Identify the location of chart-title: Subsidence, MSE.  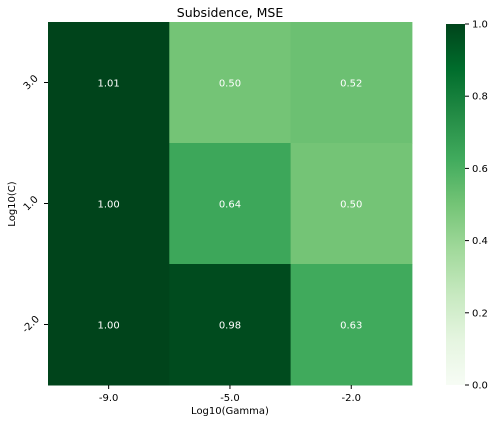
(230, 12).